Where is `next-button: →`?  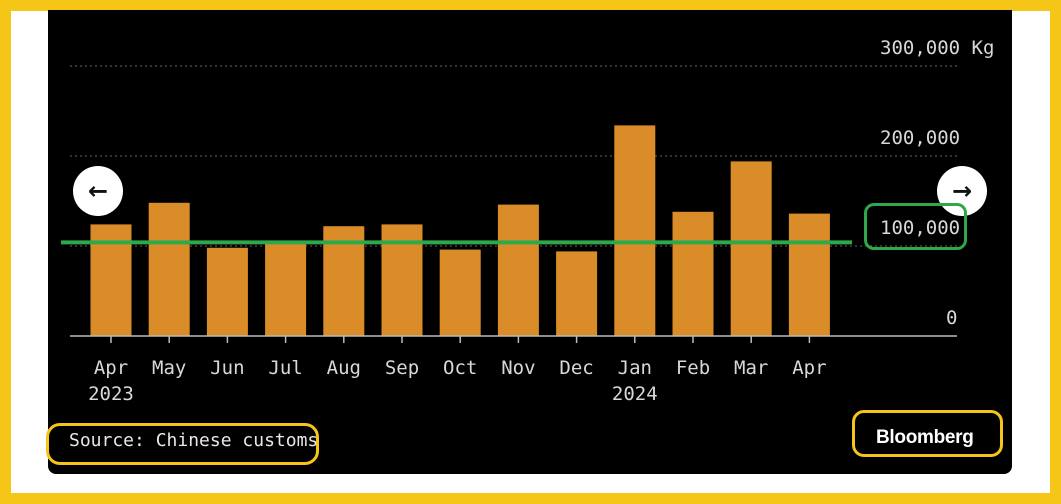
next-button: → is located at coordinates (962, 191).